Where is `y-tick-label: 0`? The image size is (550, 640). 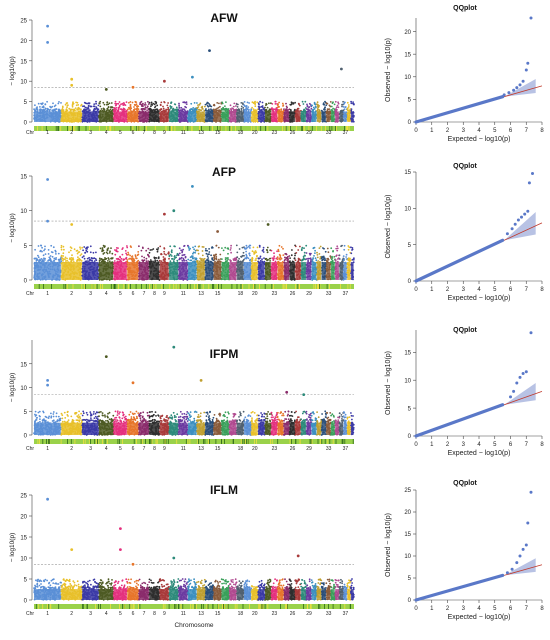 y-tick-label: 0 is located at coordinates (26, 282).